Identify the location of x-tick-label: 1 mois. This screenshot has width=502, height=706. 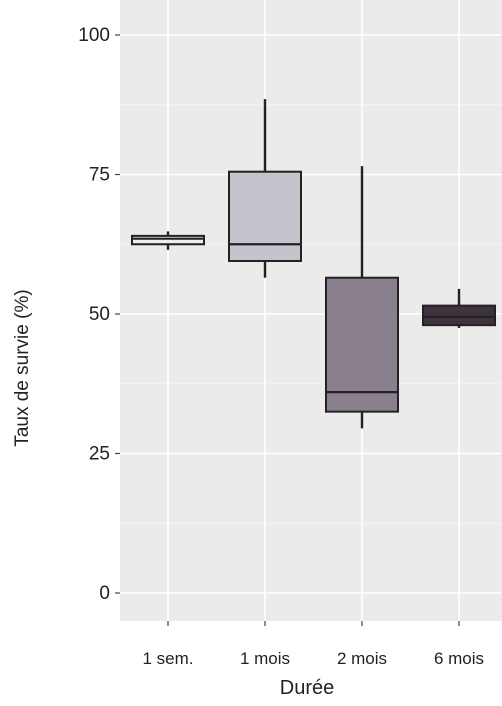
(265, 658).